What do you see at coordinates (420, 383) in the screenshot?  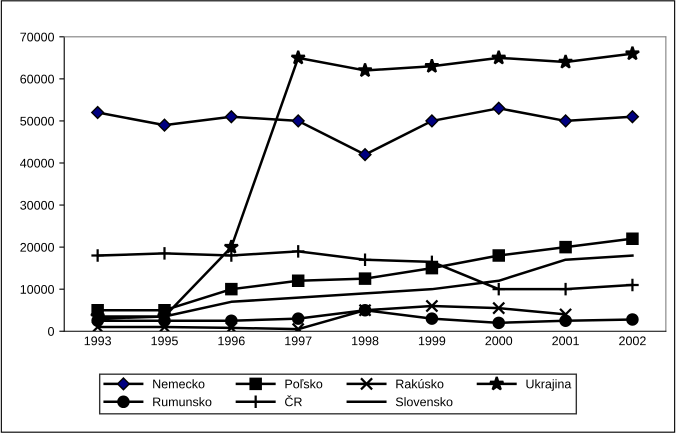 I see `legend-label: Rakúsko` at bounding box center [420, 383].